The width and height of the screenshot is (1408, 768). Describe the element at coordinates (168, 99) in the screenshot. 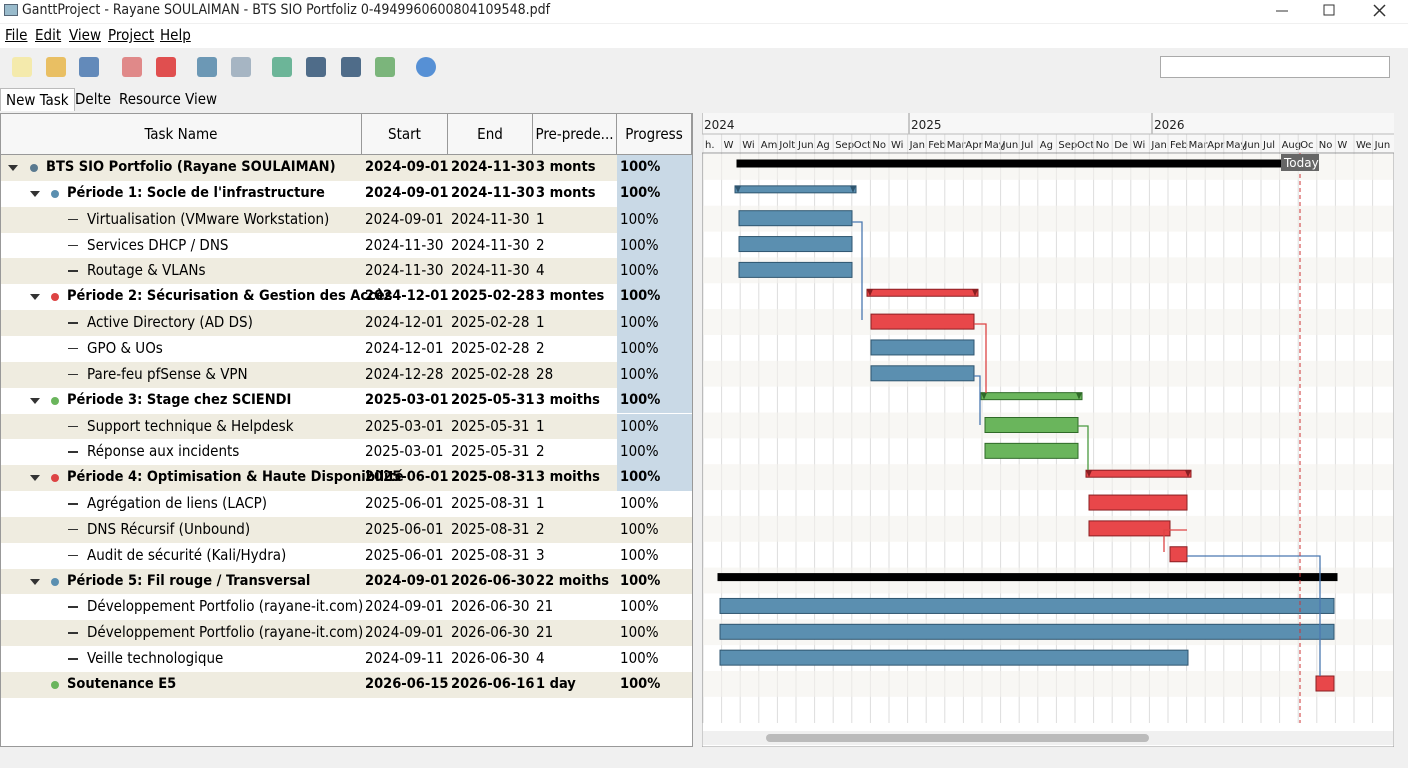

I see `tab: Resource View` at that location.